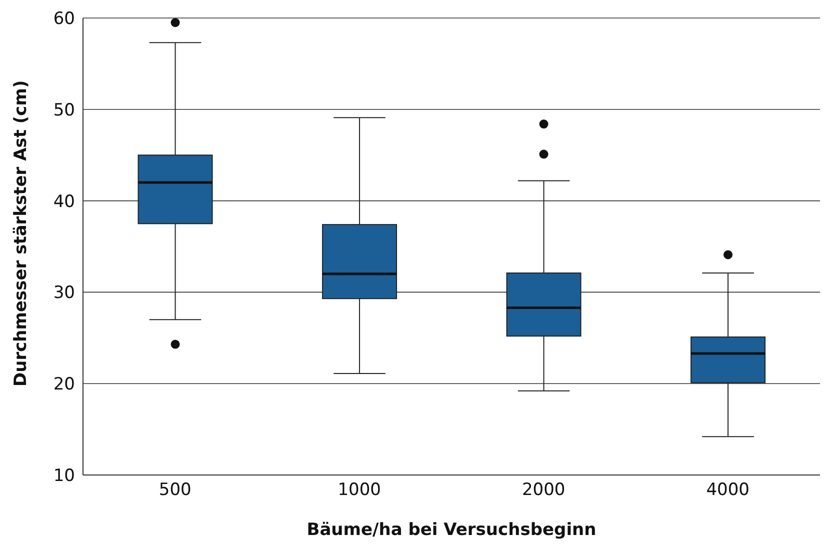 This screenshot has width=838, height=553. What do you see at coordinates (64, 202) in the screenshot?
I see `y-tick-label: 40` at bounding box center [64, 202].